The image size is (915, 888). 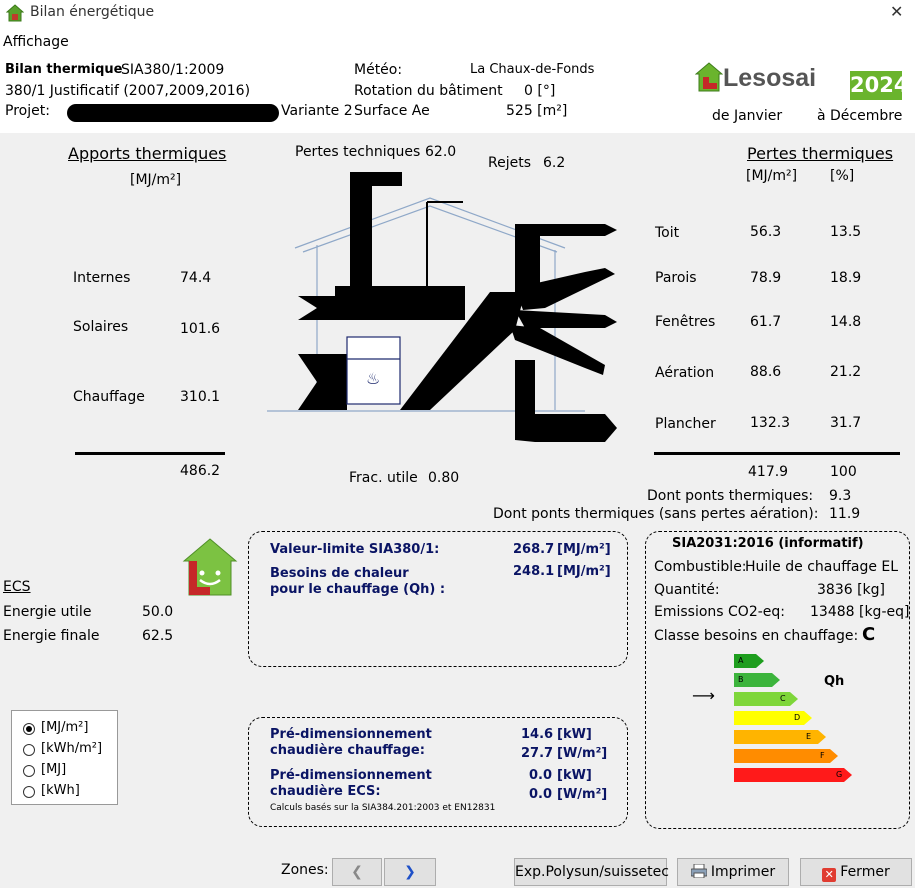 I want to click on export-polysun-button: Exp.Polysun/suissetec, so click(x=591, y=872).